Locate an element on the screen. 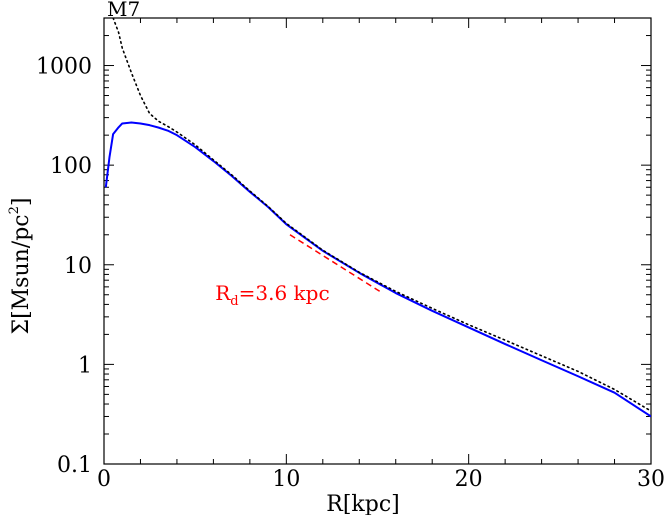 The image size is (664, 515). x-tick-label: 30 is located at coordinates (650, 479).